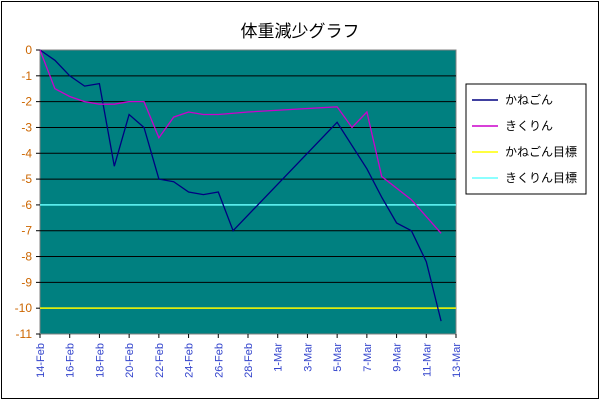 Image resolution: width=600 pixels, height=400 pixels. Describe the element at coordinates (529, 126) in the screenshot. I see `legend-label-1: きくりん` at that location.